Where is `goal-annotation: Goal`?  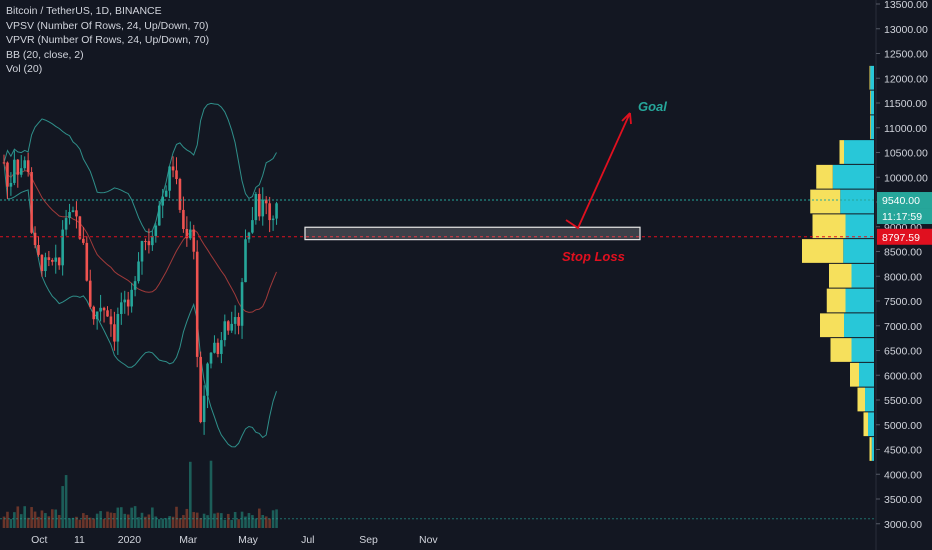
goal-annotation: Goal is located at coordinates (652, 106).